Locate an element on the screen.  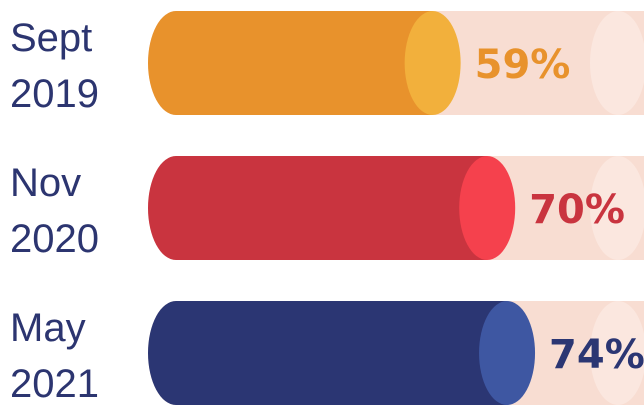
value-label: 59% is located at coordinates (523, 65).